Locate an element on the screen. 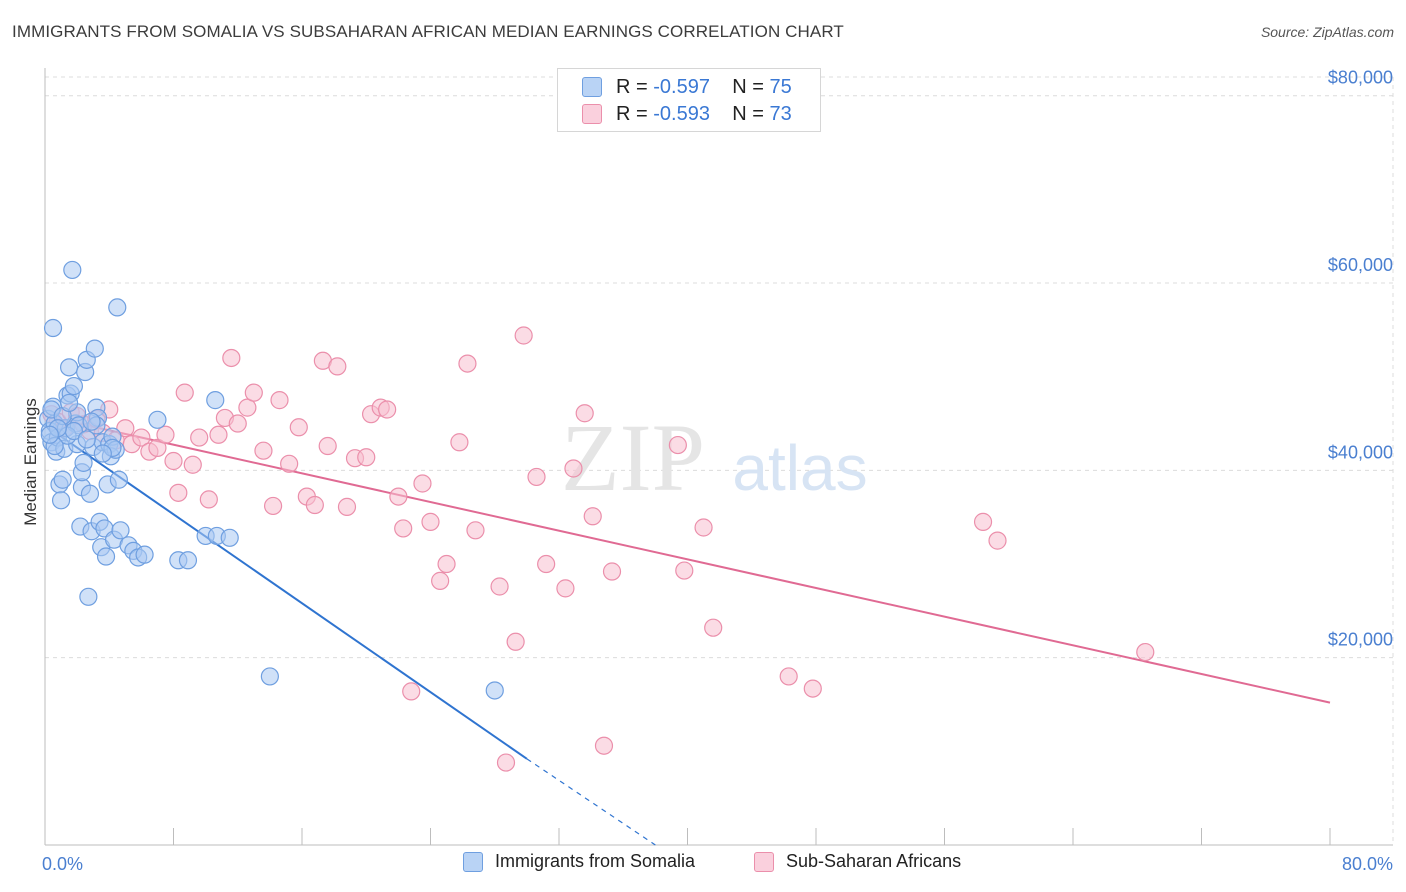  watermark: ZIP atlas is located at coordinates (714, 457).